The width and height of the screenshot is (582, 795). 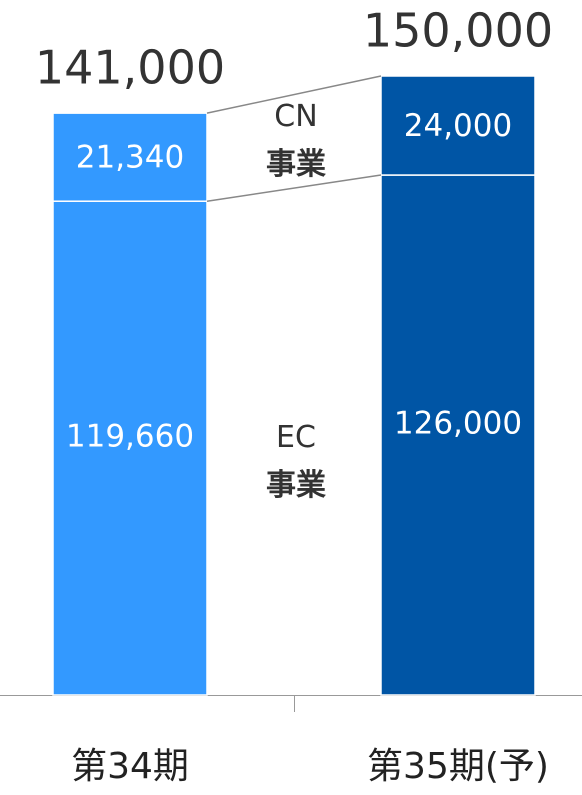 What do you see at coordinates (130, 68) in the screenshot?
I see `total-label: 141,000` at bounding box center [130, 68].